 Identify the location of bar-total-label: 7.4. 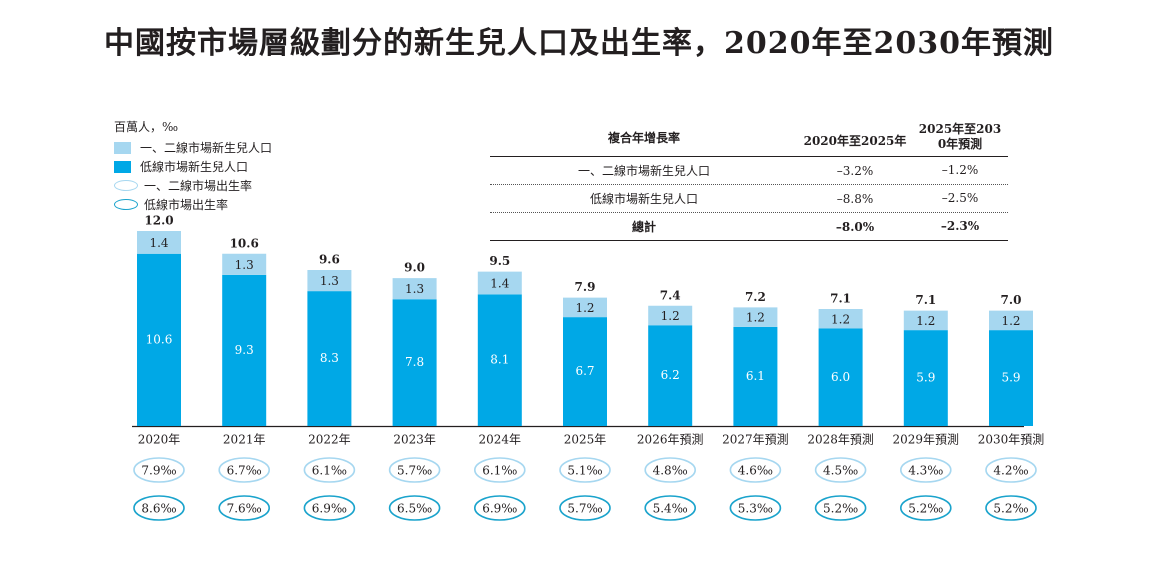
(670, 295).